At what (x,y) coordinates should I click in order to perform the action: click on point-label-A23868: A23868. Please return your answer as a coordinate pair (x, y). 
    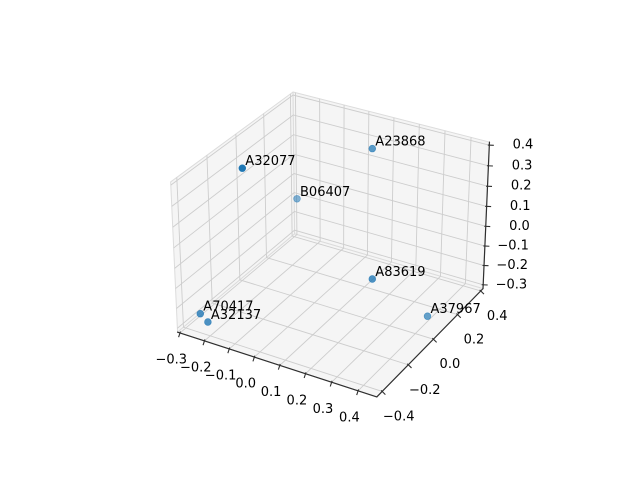
    Looking at the image, I should click on (400, 142).